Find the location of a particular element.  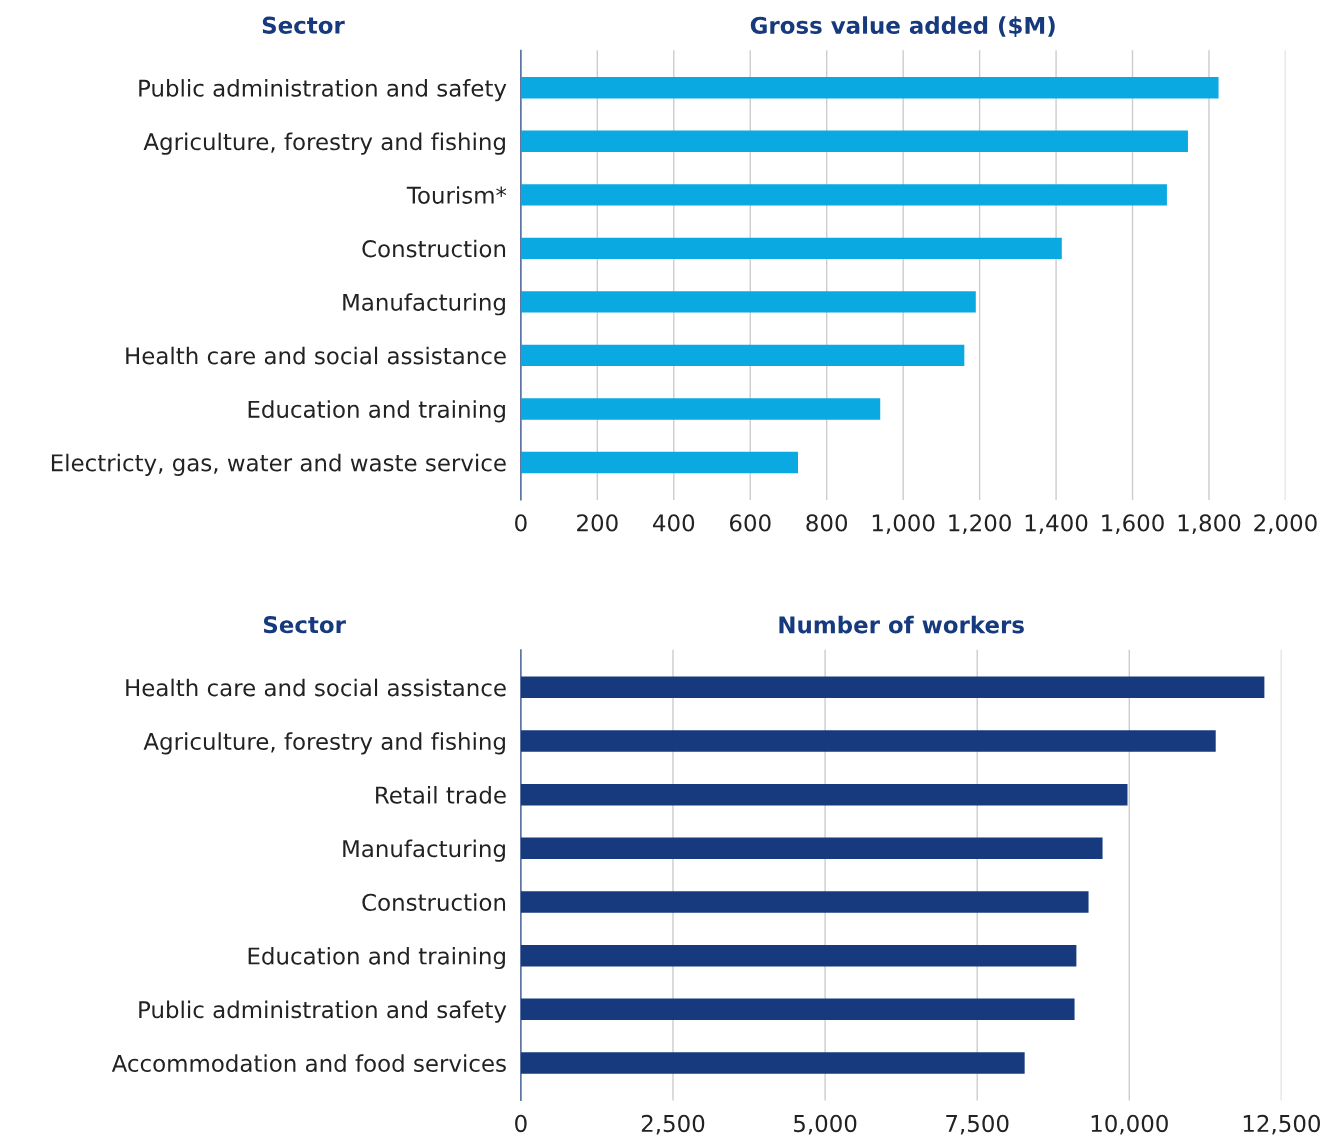

x-tick-label: 1,600 is located at coordinates (1133, 524).